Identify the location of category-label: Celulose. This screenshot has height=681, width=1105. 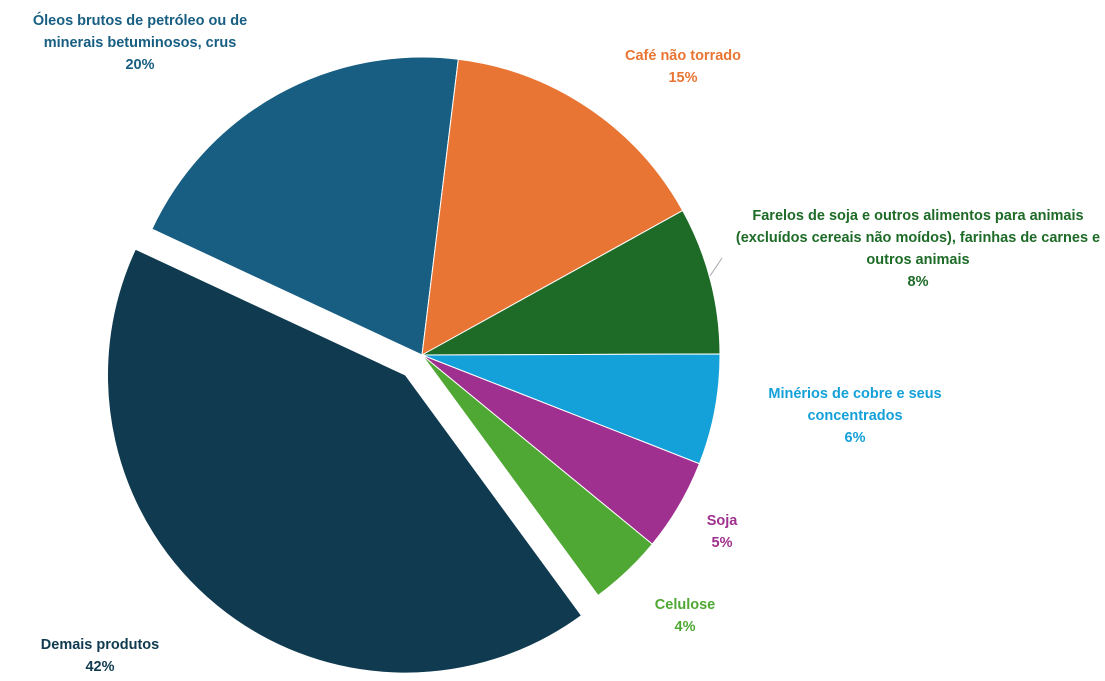
(685, 605).